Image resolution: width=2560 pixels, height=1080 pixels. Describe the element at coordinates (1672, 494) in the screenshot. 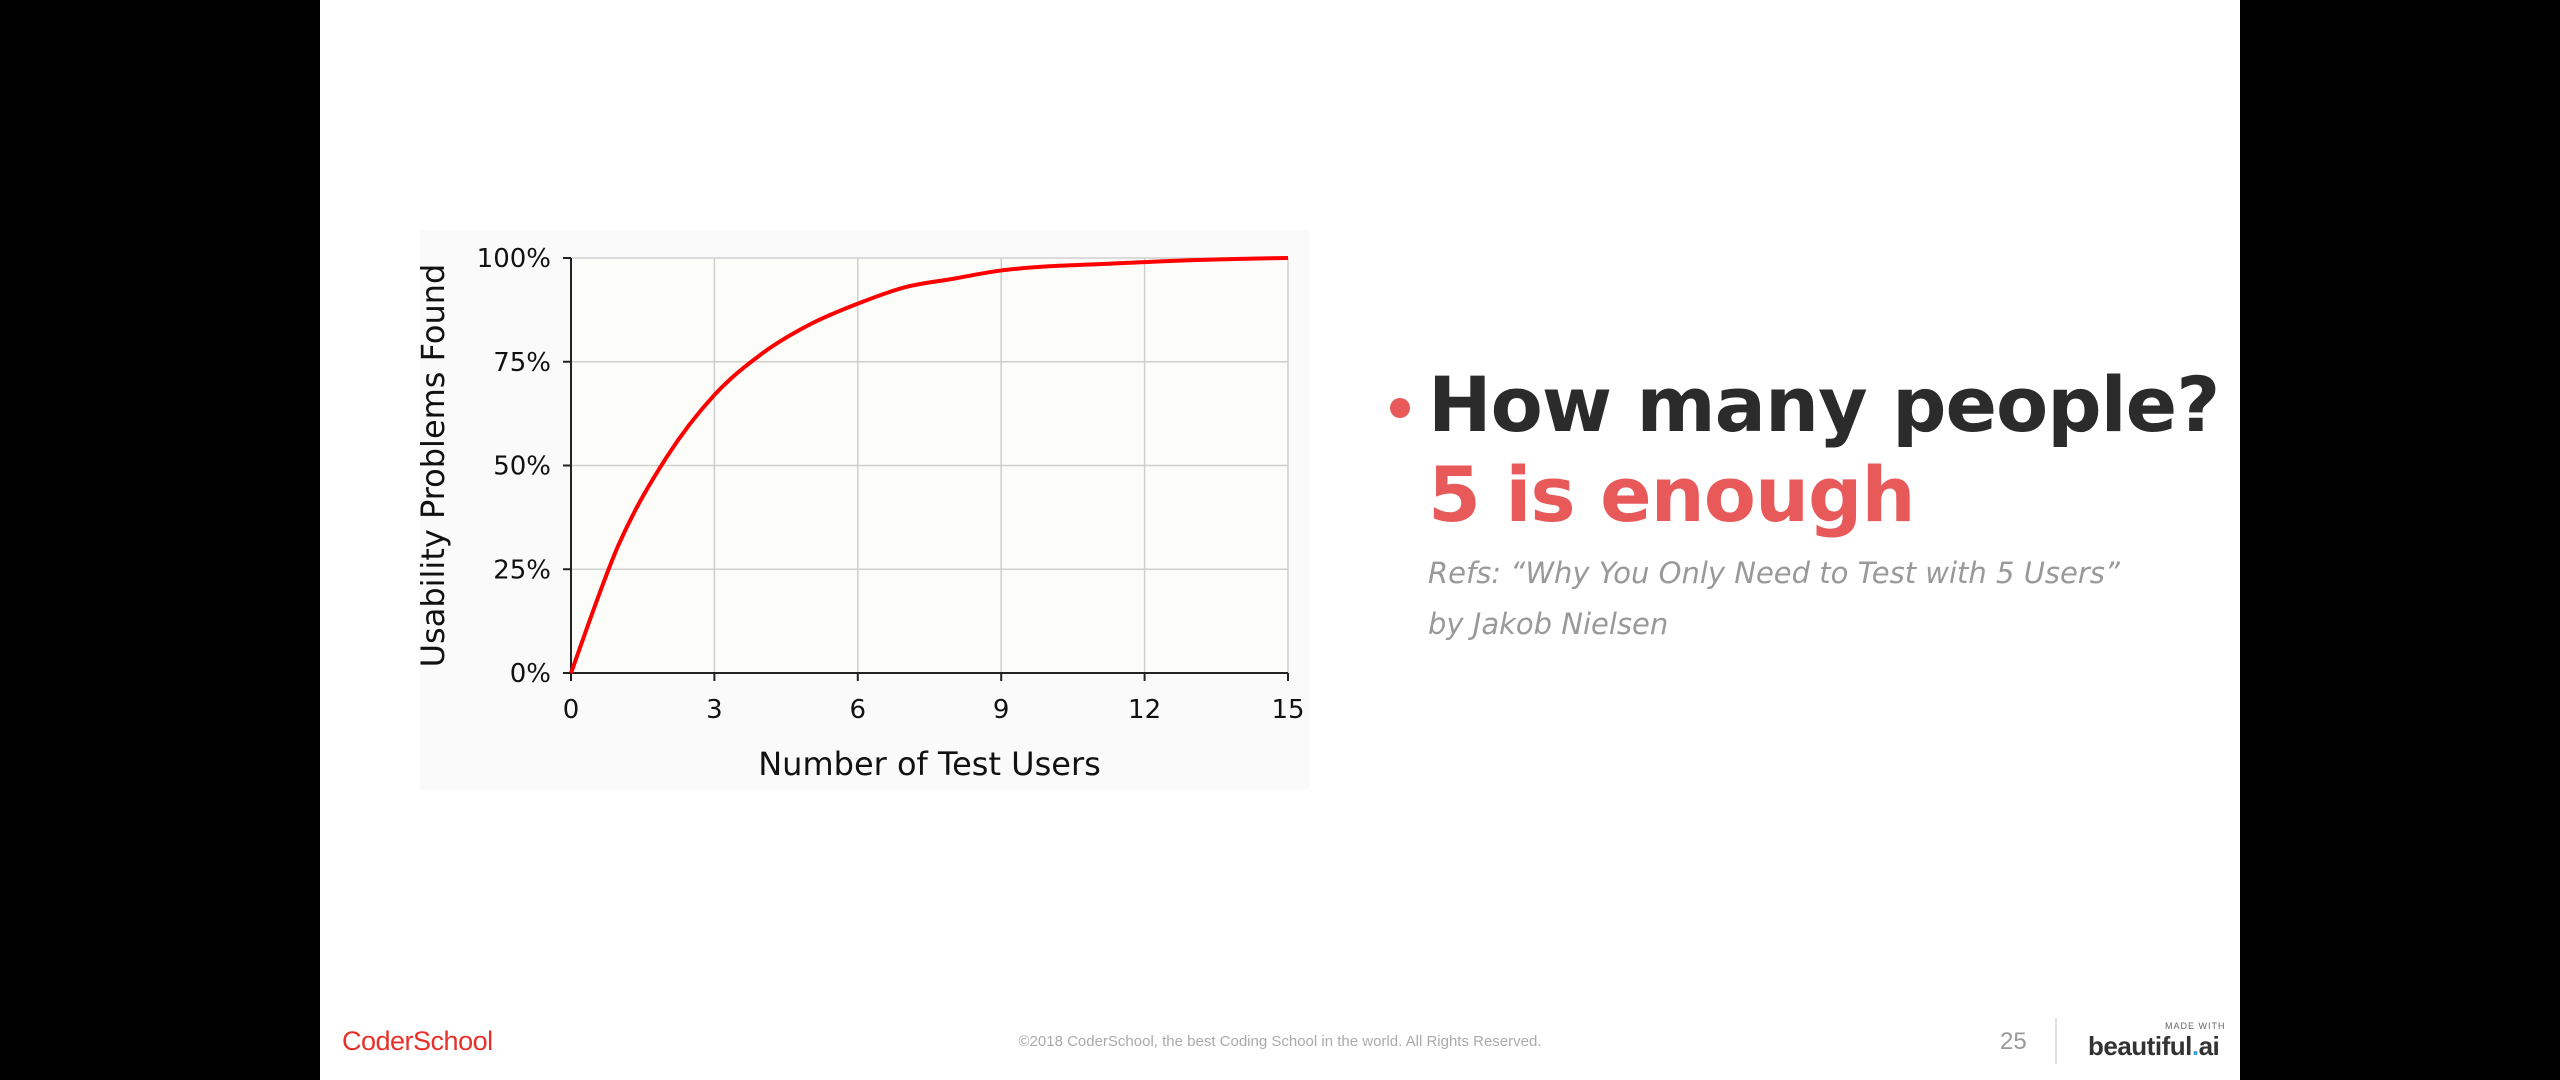

I see `subheadline: 5 is enough` at that location.